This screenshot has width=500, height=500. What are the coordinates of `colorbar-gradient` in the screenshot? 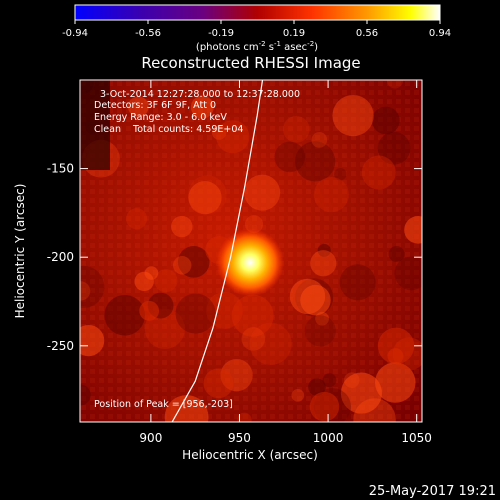 It's located at (257, 12).